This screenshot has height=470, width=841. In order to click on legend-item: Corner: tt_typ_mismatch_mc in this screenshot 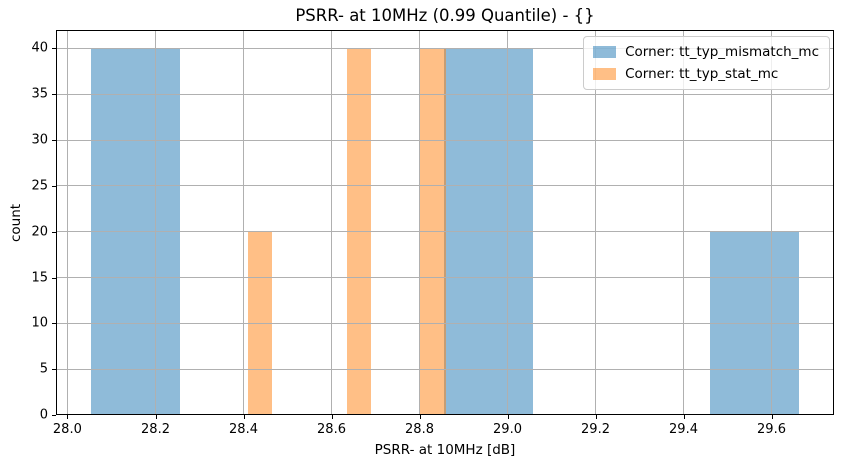, I will do `click(706, 52)`.